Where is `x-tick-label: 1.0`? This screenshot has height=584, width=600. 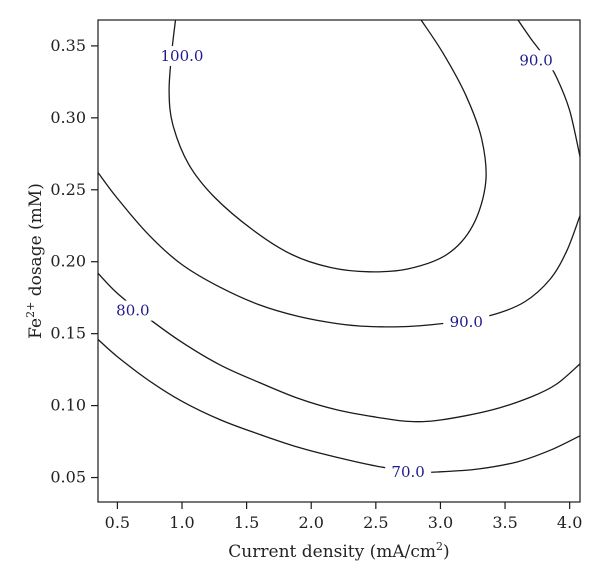 x-tick-label: 1.0 is located at coordinates (181, 522).